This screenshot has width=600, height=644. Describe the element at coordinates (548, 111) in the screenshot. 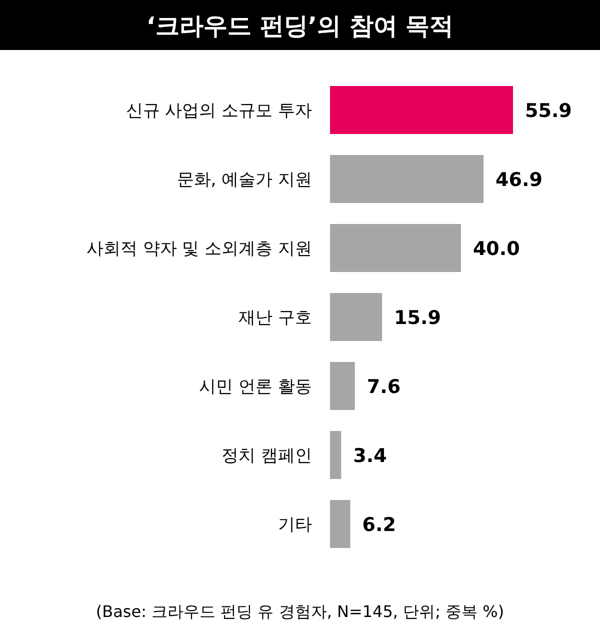

I see `data-label: 55.9` at that location.